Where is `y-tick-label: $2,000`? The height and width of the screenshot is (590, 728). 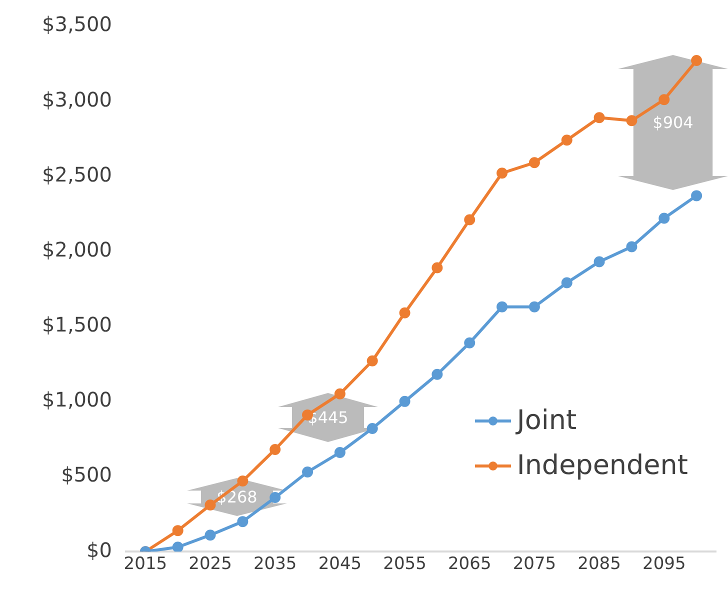 y-tick-label: $2,000 is located at coordinates (77, 249).